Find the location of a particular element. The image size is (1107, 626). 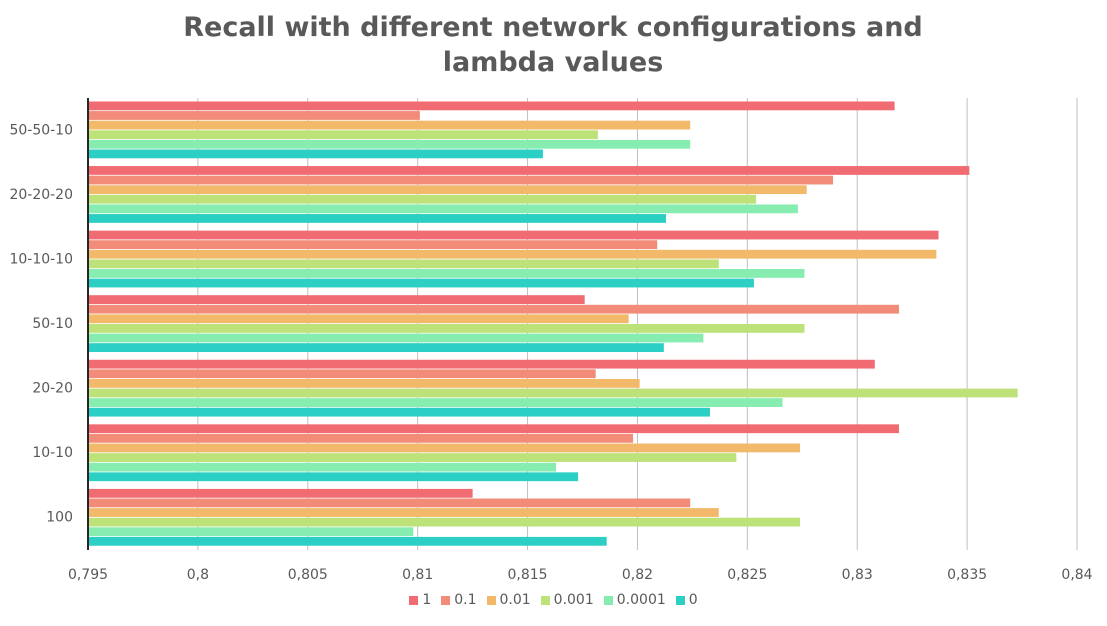

legend-label: 1 is located at coordinates (427, 600).